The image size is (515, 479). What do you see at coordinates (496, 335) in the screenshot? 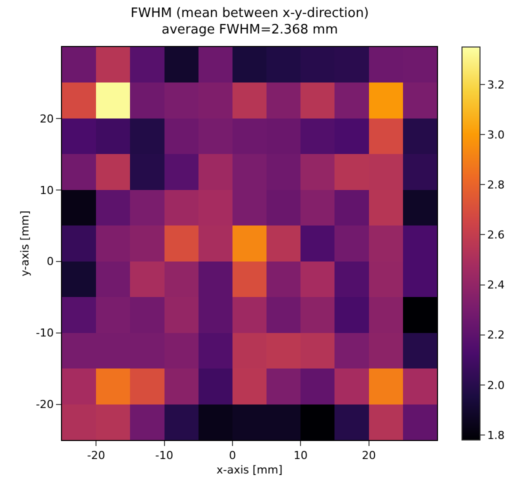
I see `color-bar-label: 2.2` at bounding box center [496, 335].